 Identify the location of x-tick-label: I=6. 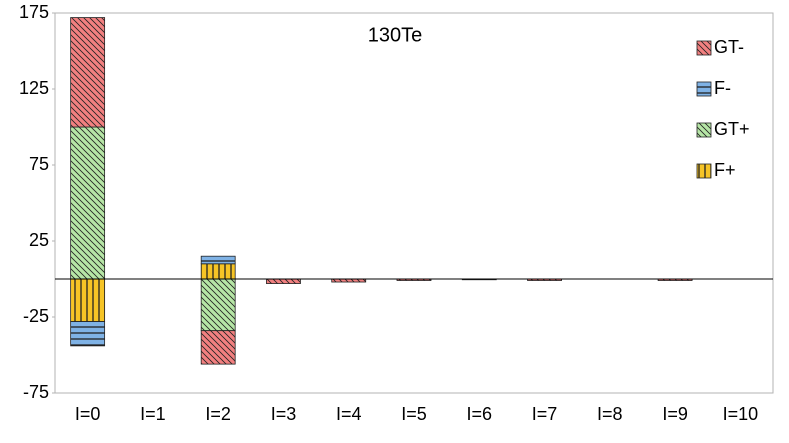
(480, 414).